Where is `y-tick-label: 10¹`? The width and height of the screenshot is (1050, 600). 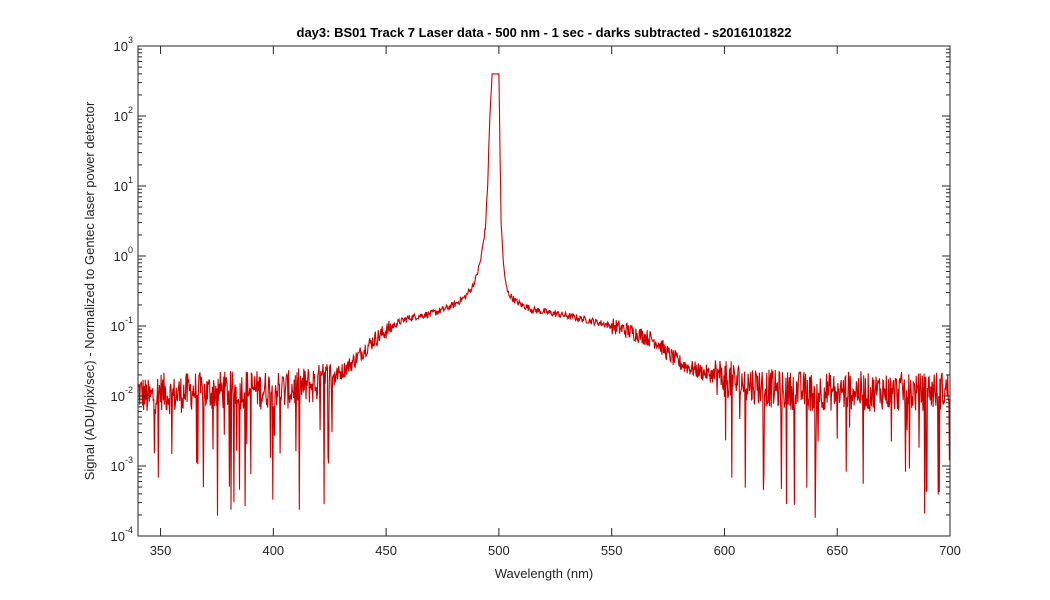
y-tick-label: 10¹ is located at coordinates (123, 184).